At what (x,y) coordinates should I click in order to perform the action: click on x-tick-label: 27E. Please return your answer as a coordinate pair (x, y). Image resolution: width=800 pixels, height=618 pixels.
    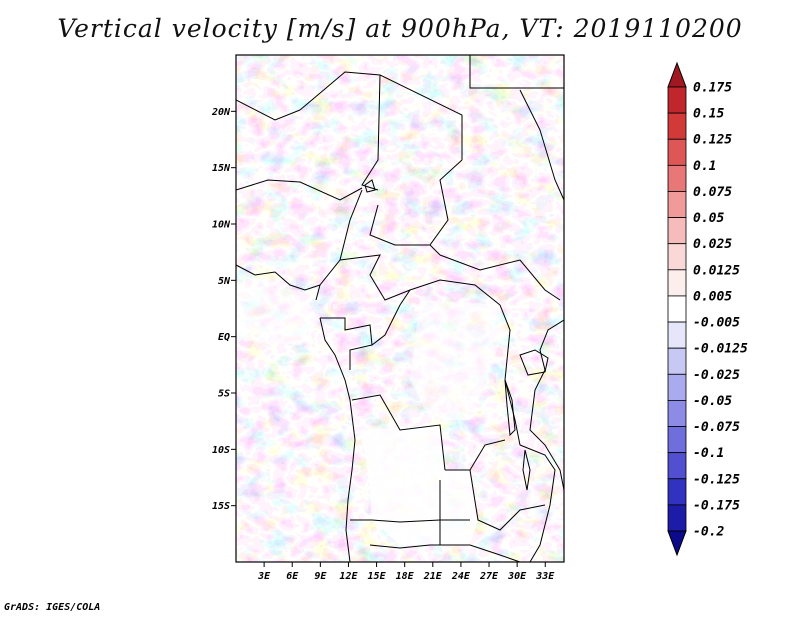
    Looking at the image, I should click on (489, 576).